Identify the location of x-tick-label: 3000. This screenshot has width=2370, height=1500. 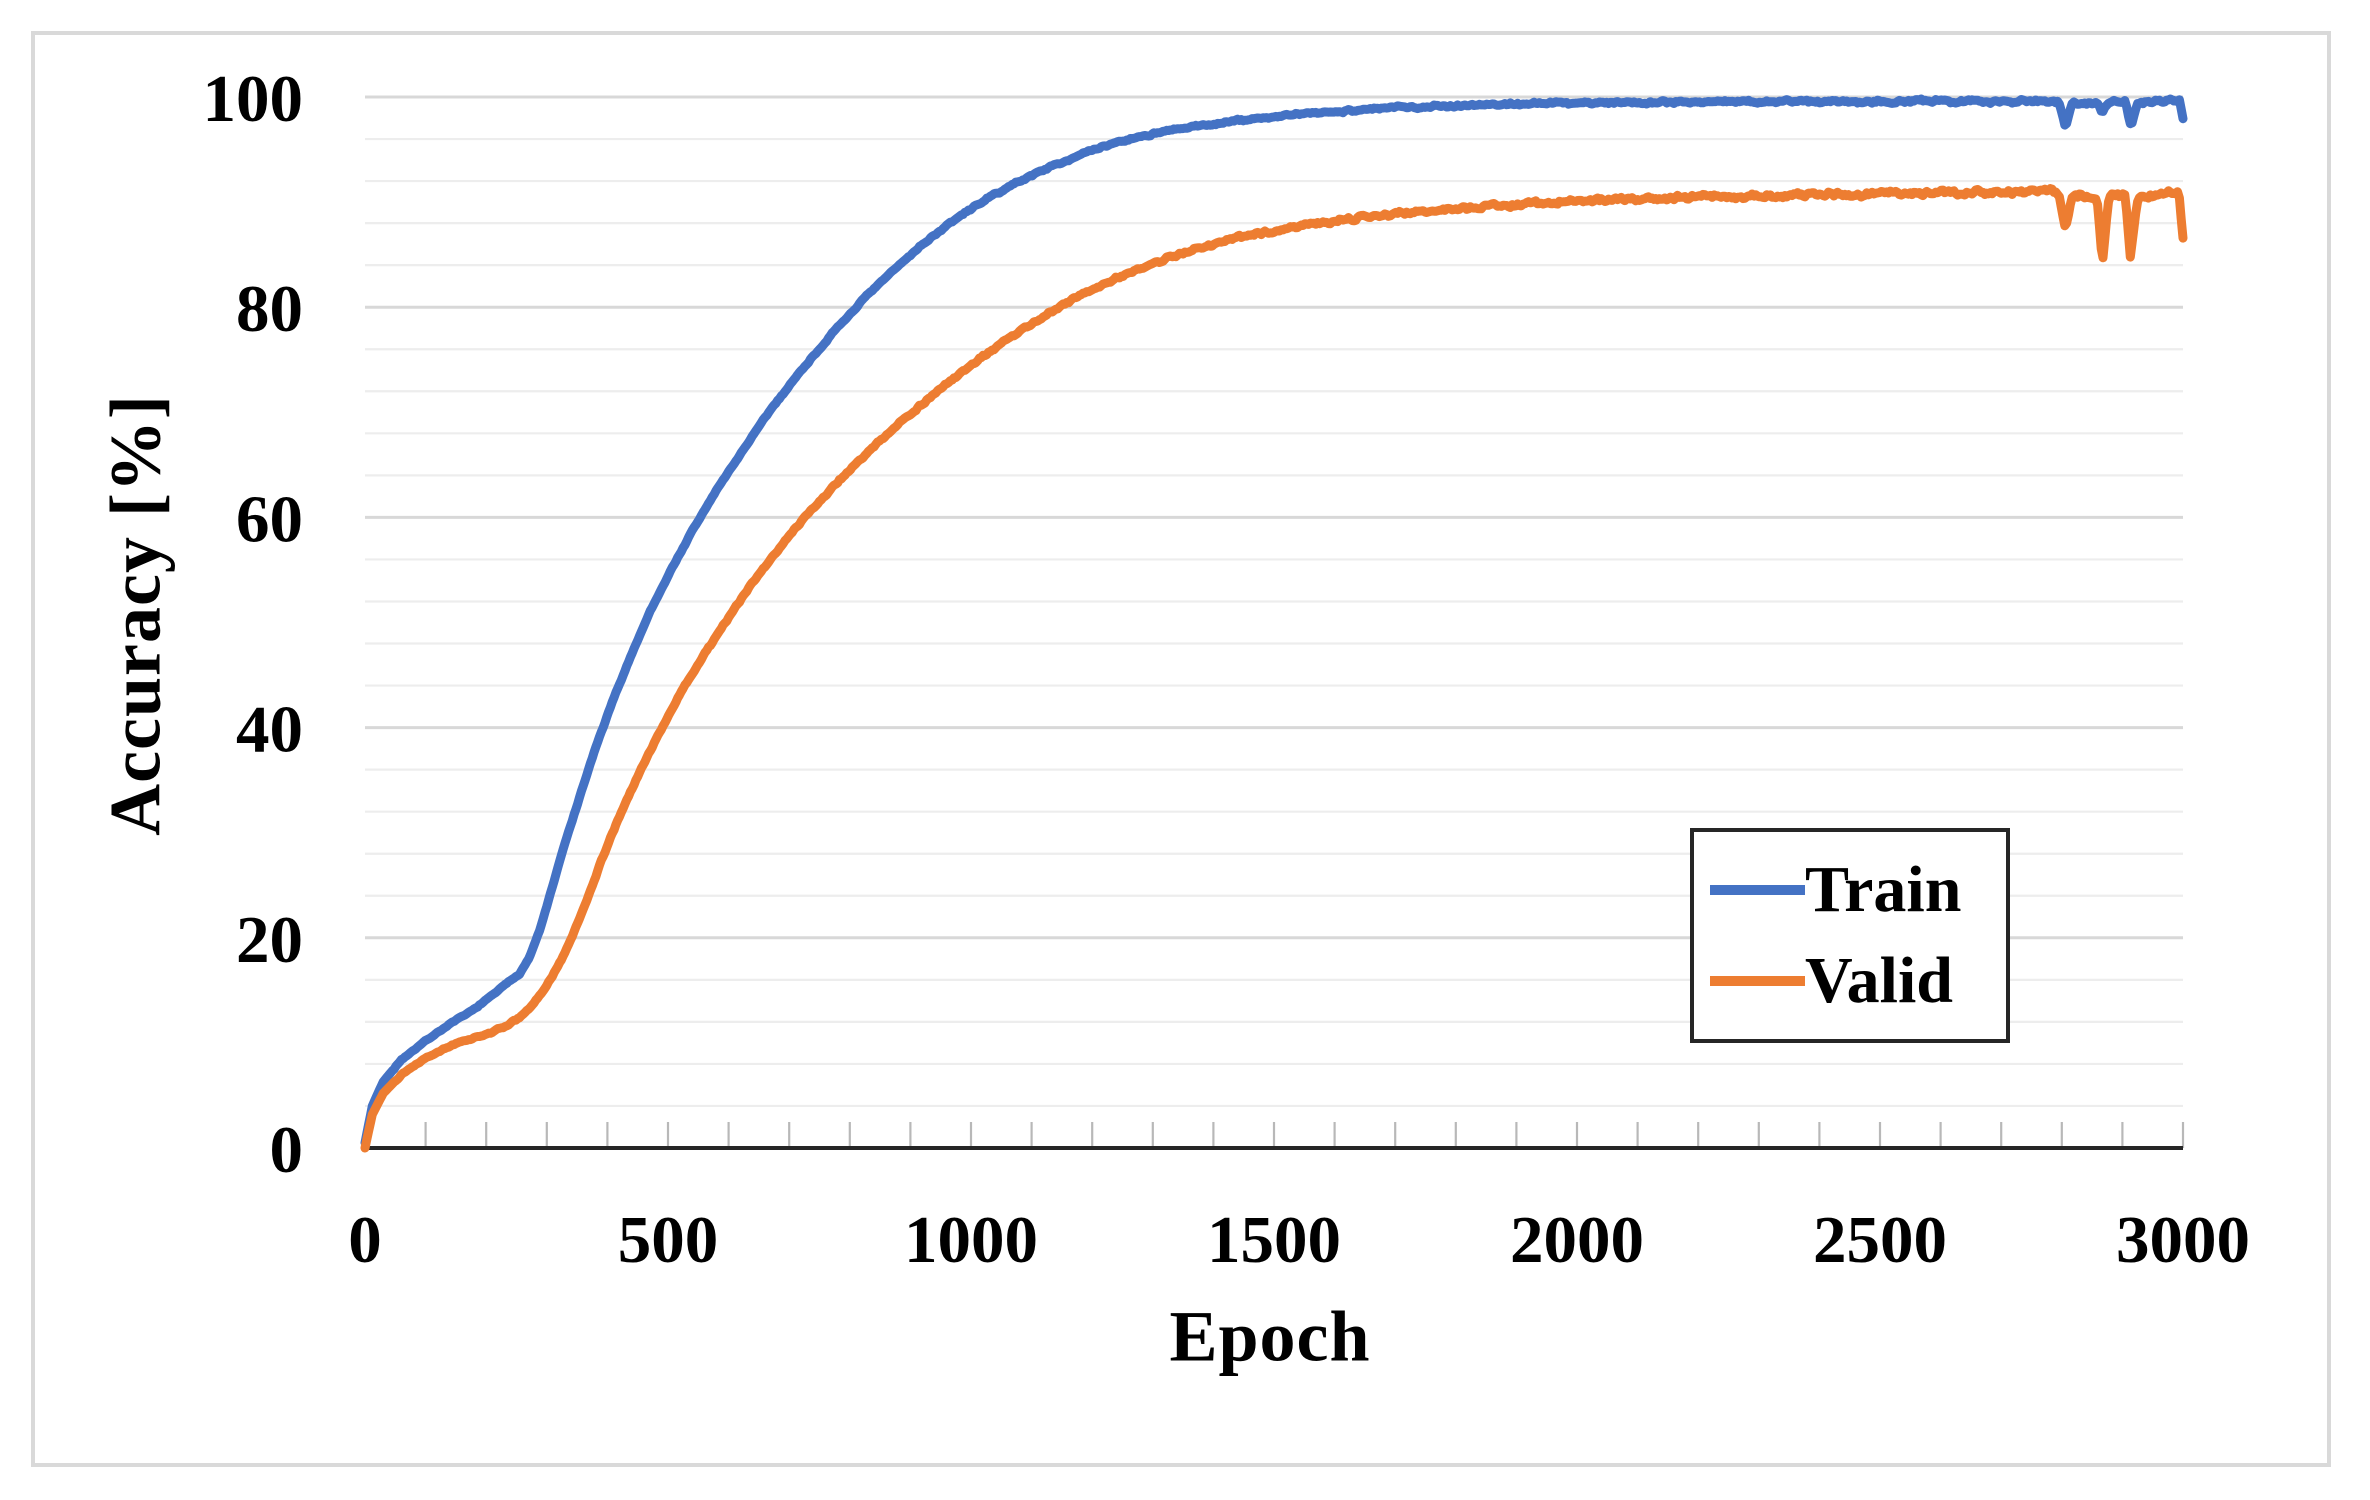
(2183, 1240).